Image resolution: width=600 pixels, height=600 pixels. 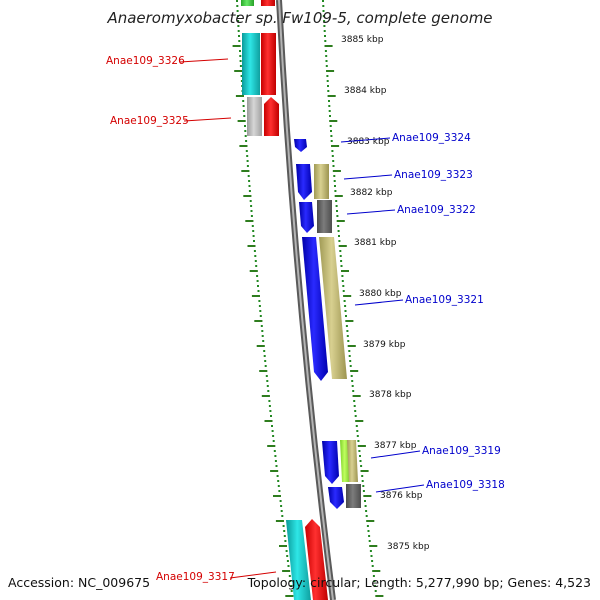 I want to click on tick-label-3884: 3884 kbp, so click(x=365, y=91).